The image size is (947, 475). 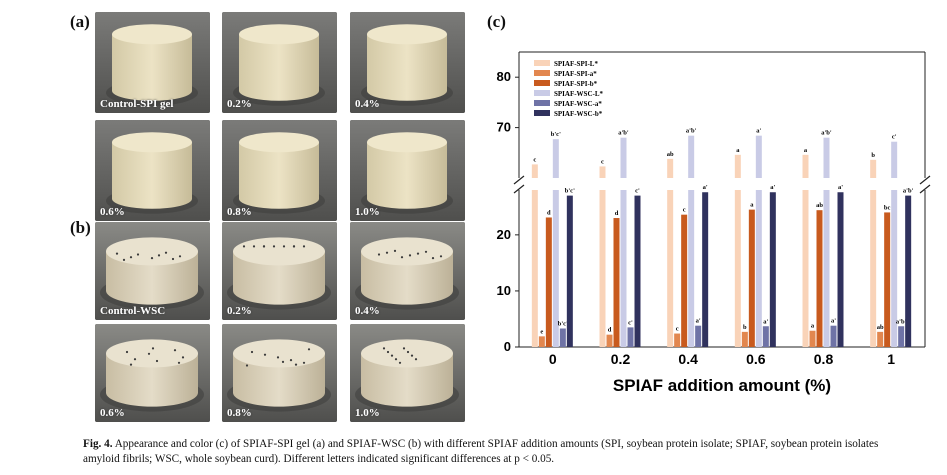 I want to click on y-tick-label: 0, so click(x=507, y=346).